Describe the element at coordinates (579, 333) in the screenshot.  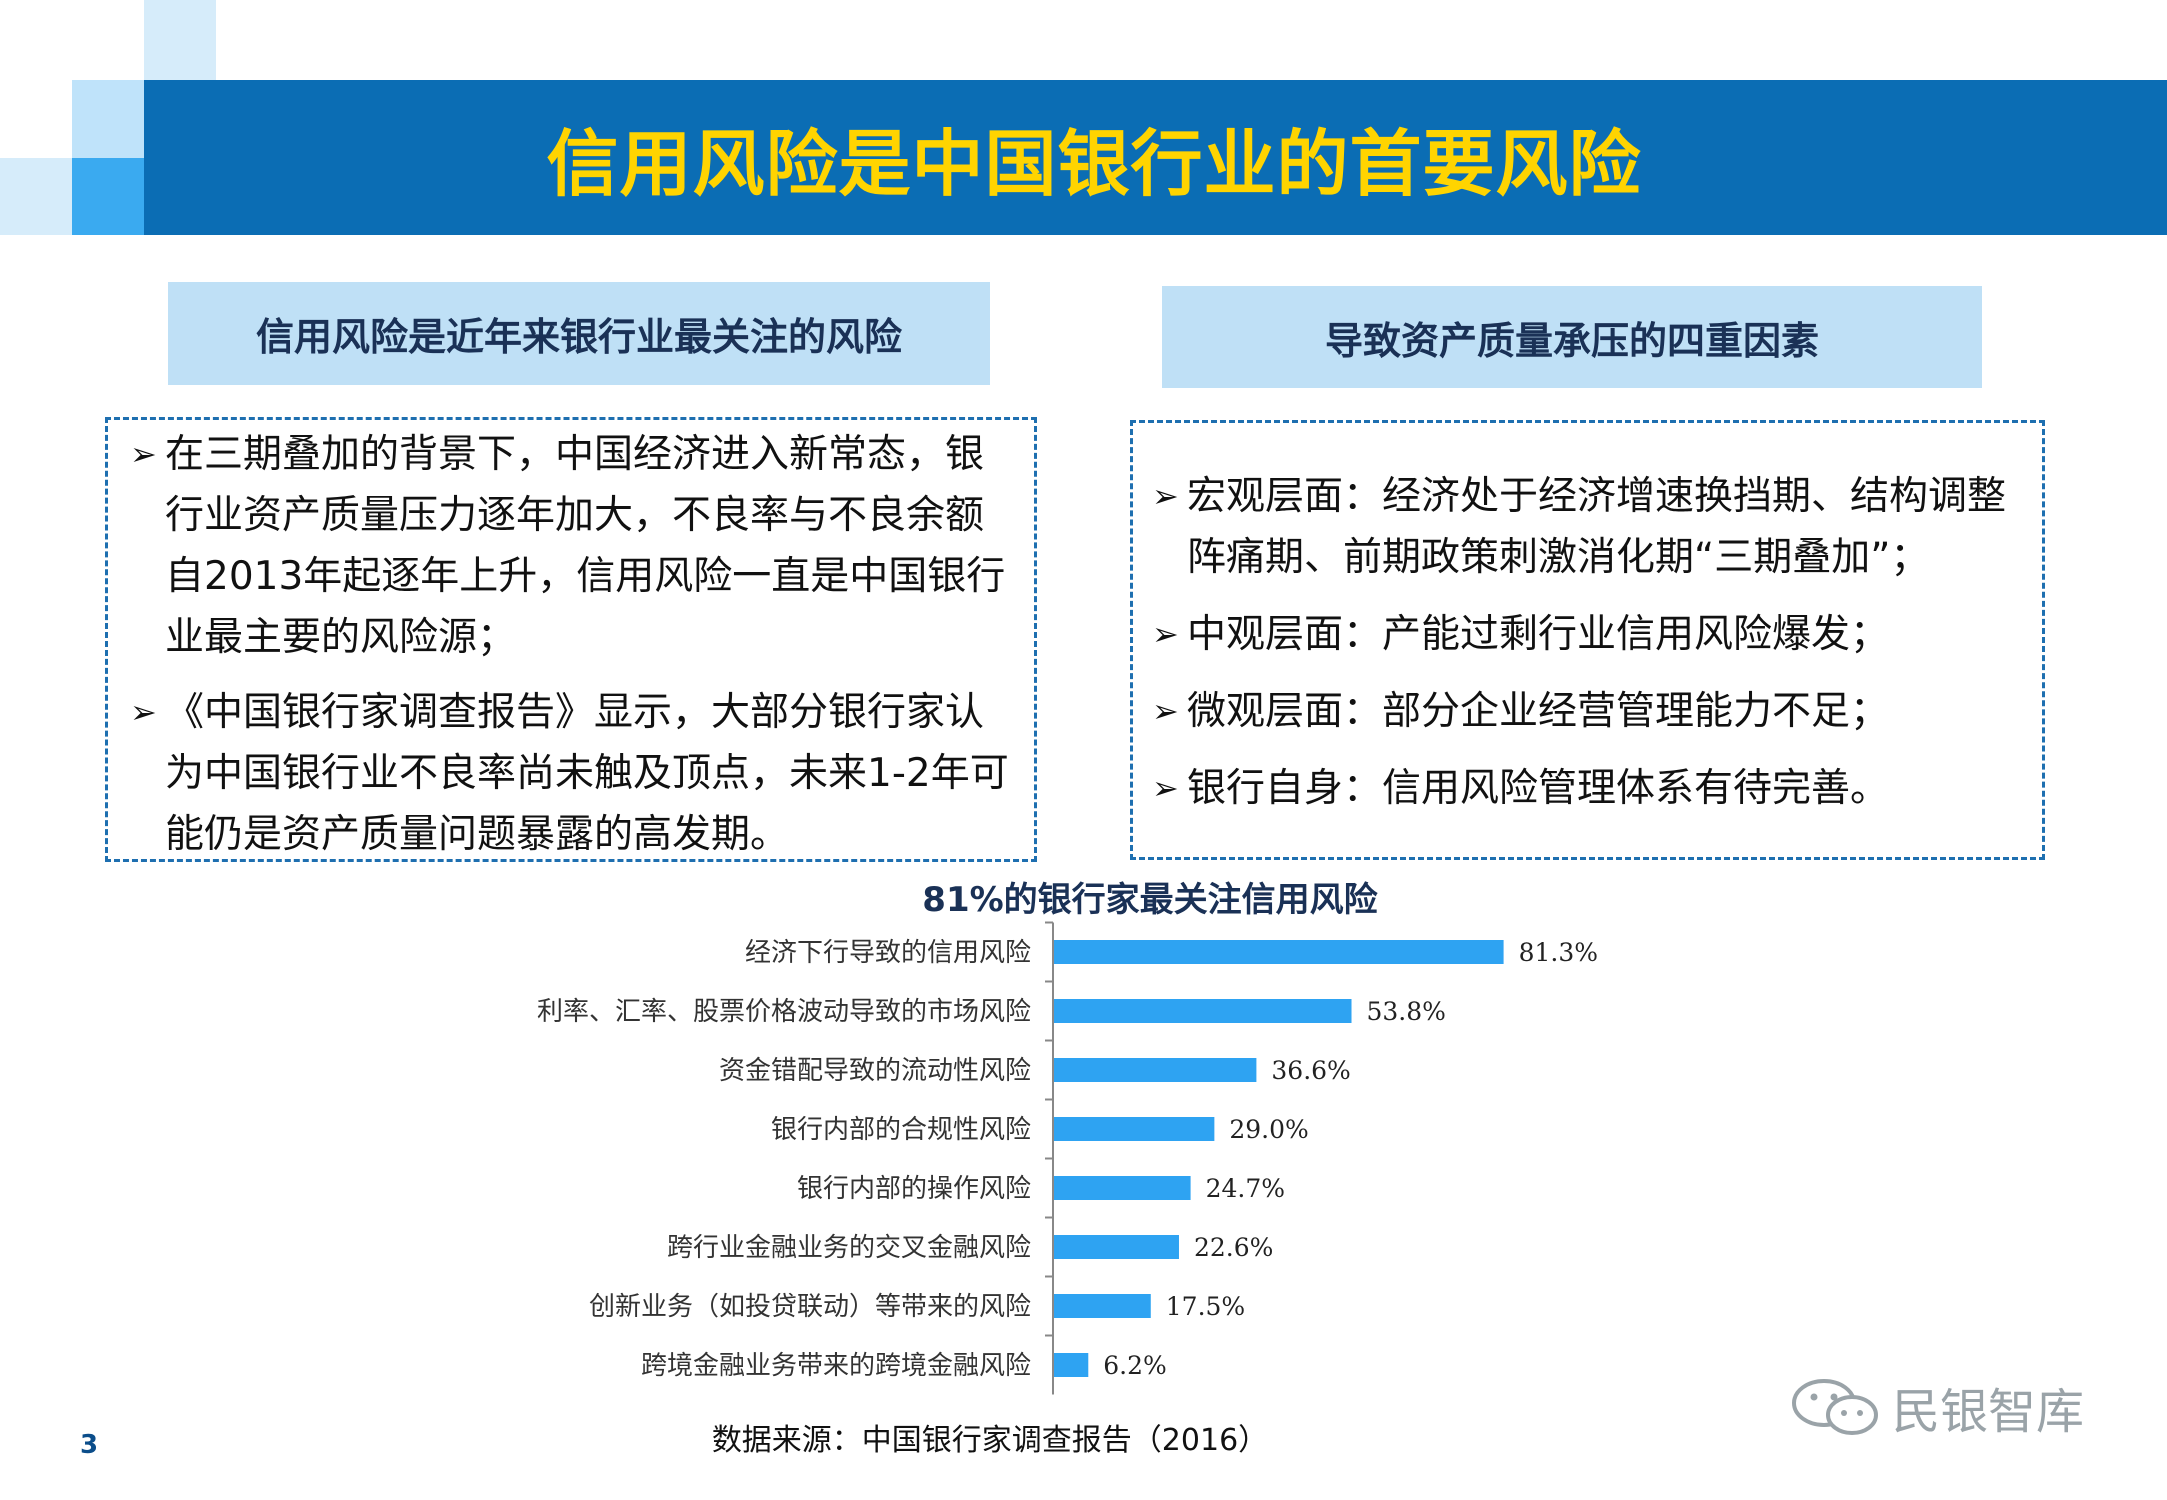
I see `left-panel-heading: 信用风险是近年来银行业最关注的风险` at that location.